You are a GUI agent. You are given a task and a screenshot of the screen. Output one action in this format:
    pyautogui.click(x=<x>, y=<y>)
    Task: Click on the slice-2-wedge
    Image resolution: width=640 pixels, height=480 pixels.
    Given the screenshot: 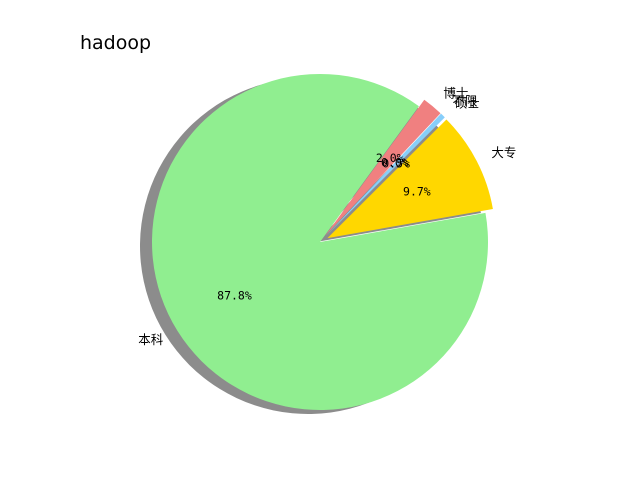 What is the action you would take?
    pyautogui.click(x=385, y=174)
    